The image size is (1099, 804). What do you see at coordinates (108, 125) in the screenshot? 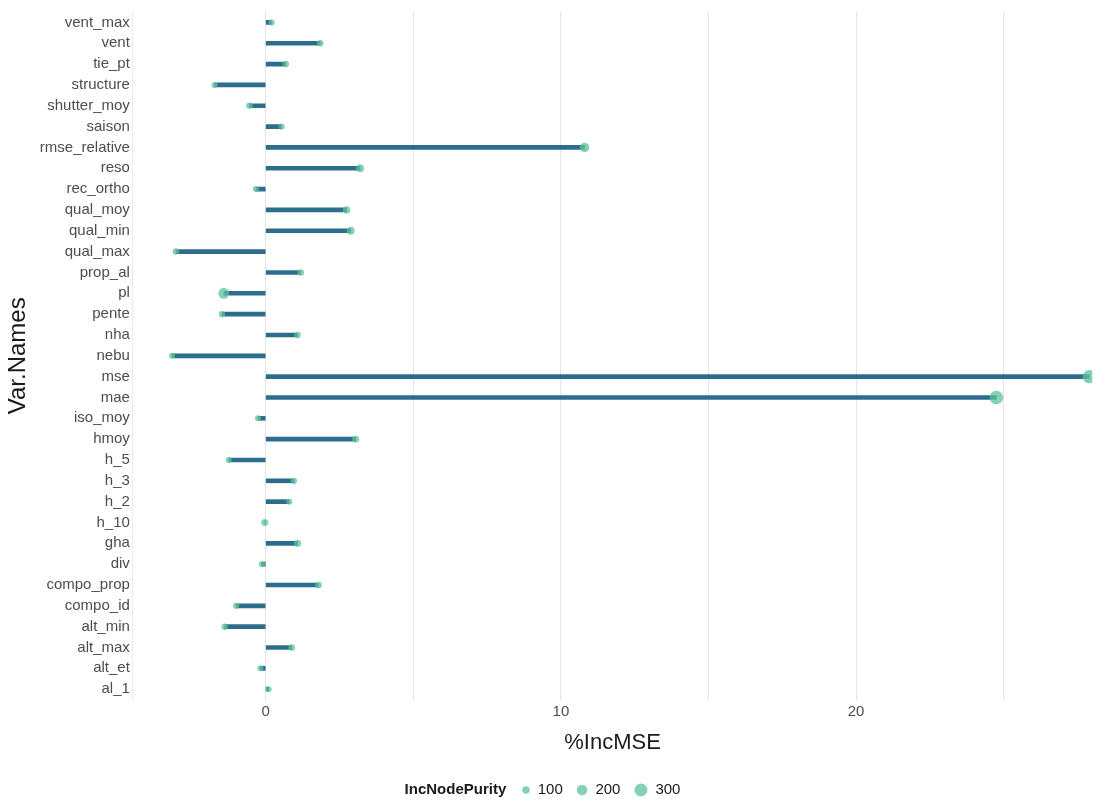
I see `y-tick-label: saison` at bounding box center [108, 125].